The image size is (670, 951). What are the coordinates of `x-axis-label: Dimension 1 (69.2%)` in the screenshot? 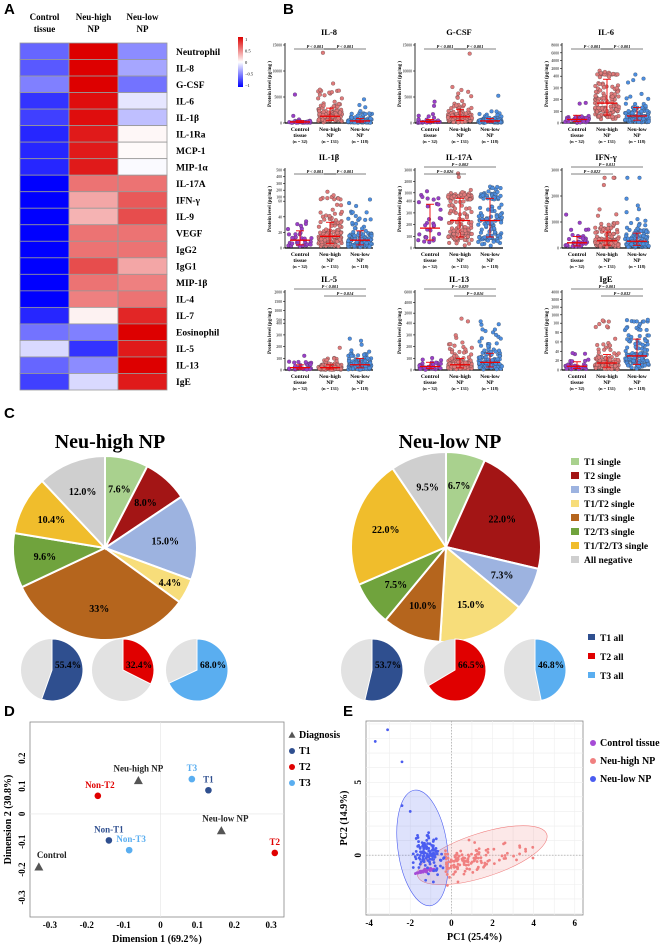 It's located at (157, 939).